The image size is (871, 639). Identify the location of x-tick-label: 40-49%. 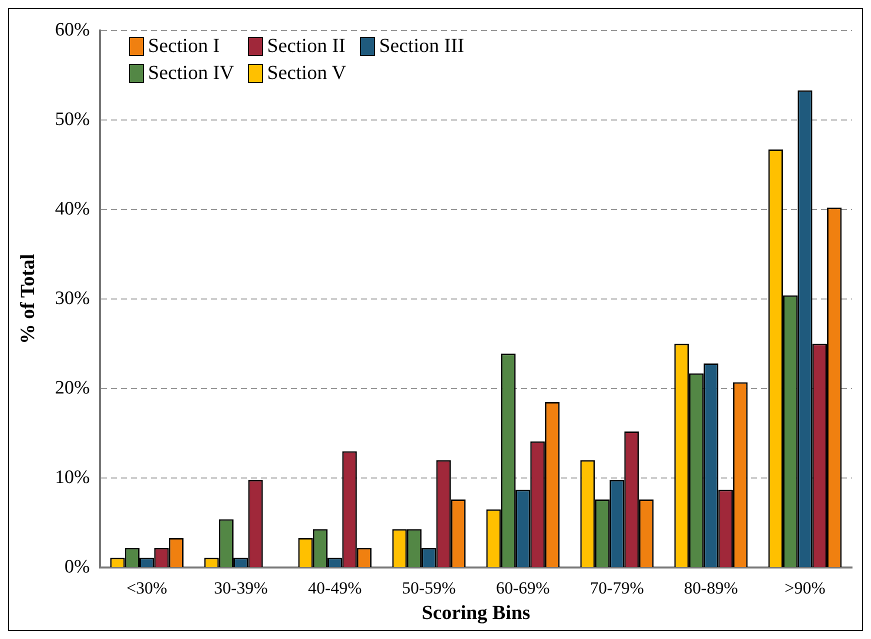
(335, 588).